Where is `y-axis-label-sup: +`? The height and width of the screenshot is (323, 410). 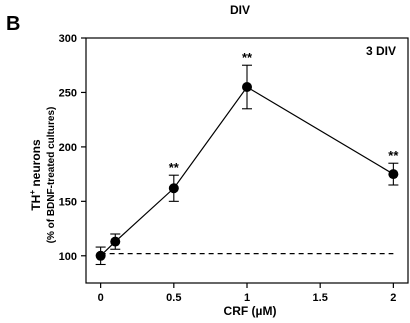
y-axis-label-sup: + is located at coordinates (32, 192).